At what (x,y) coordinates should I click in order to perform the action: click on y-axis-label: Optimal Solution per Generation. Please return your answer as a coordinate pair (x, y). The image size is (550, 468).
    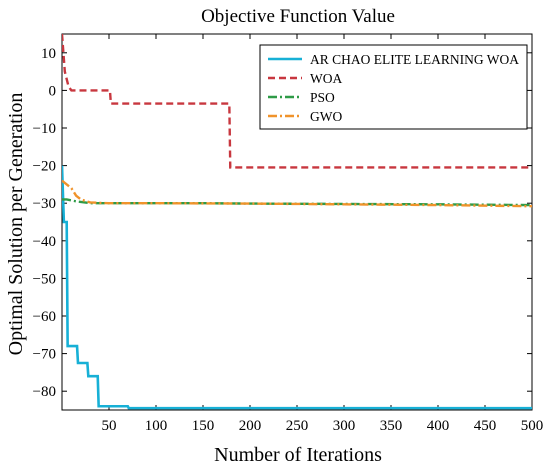
    Looking at the image, I should click on (16, 224).